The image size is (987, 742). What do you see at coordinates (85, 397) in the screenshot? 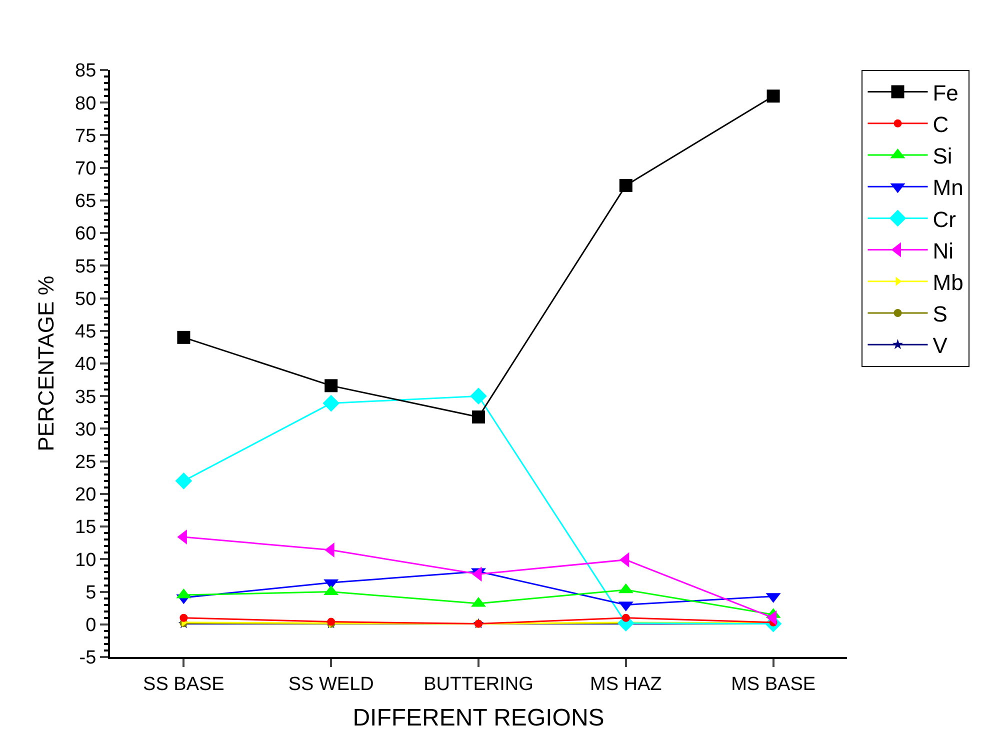
I see `y-tick-label: 35` at bounding box center [85, 397].